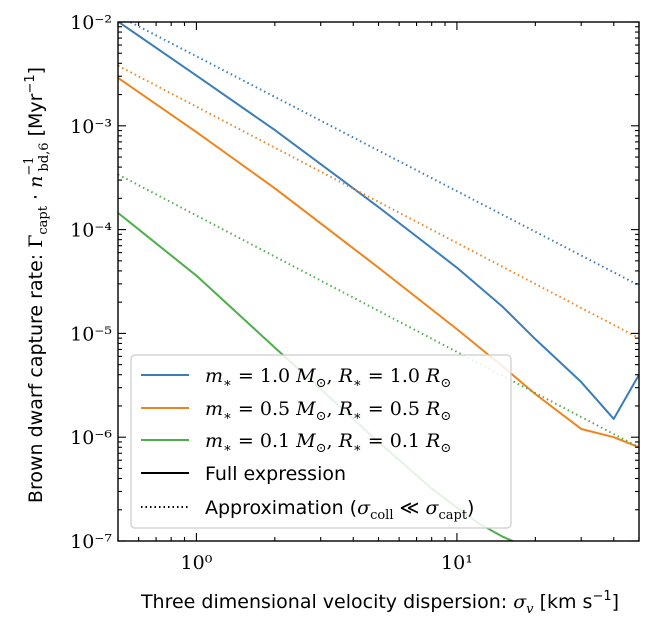  I want to click on y-tick-label: 10⁻², so click(91, 23).